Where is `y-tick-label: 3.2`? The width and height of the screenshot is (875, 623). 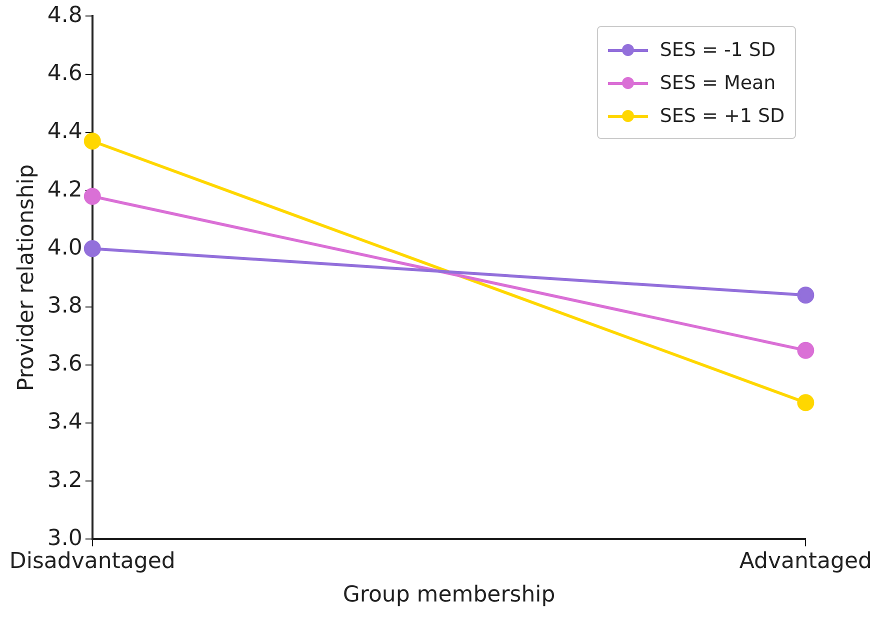
y-tick-label: 3.2 is located at coordinates (64, 480).